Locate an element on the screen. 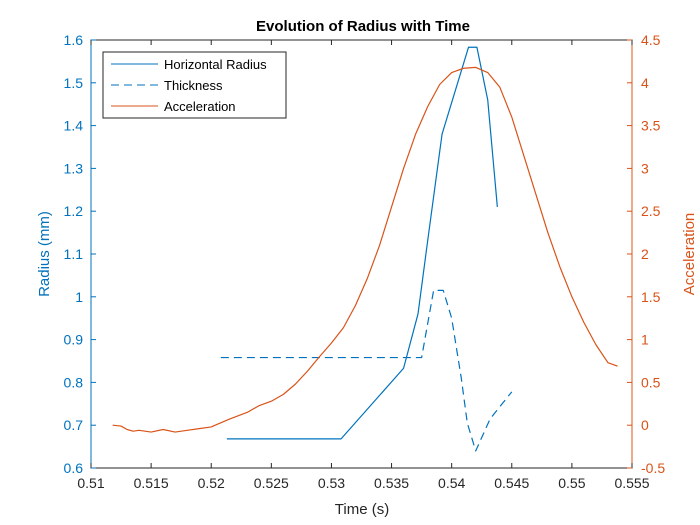 This screenshot has width=700, height=525. x-tick-label: 0.55 is located at coordinates (571, 483).